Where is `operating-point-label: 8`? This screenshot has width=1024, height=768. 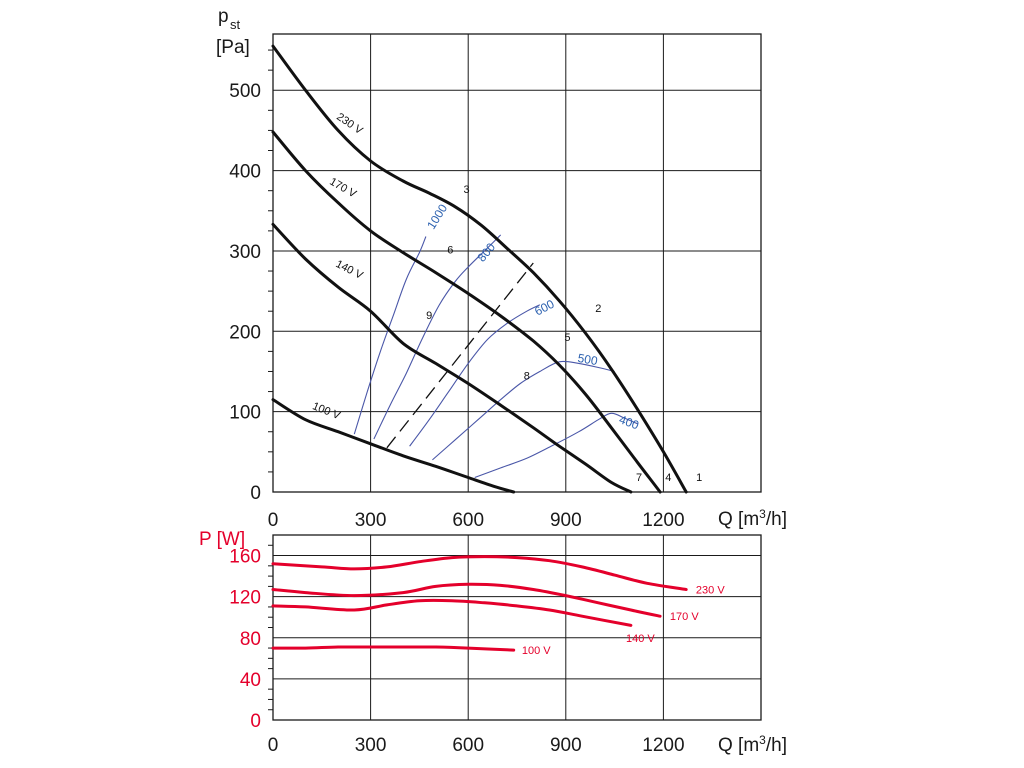
operating-point-label: 8 is located at coordinates (527, 377).